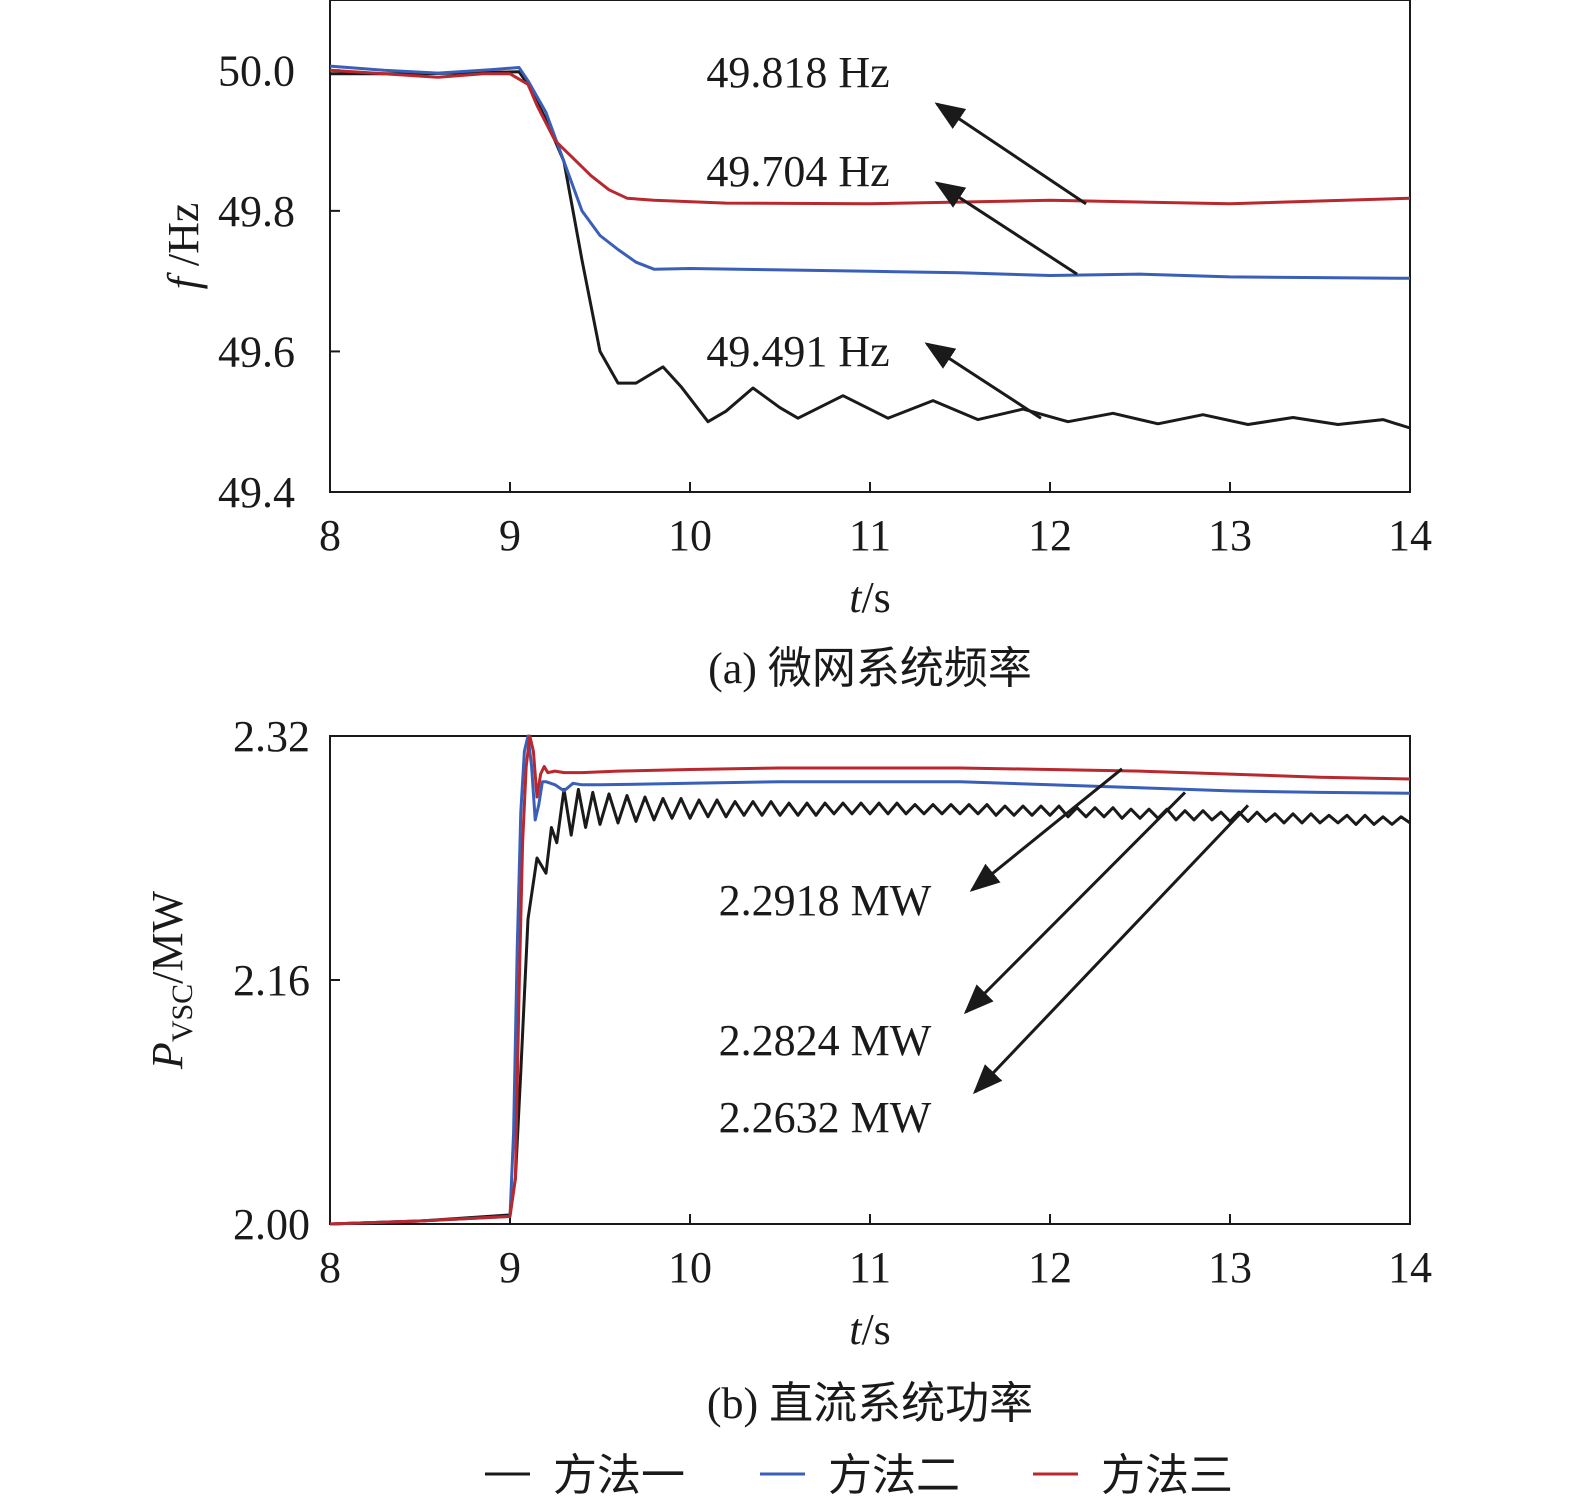 Image resolution: width=1575 pixels, height=1505 pixels. I want to click on y-tick-label: 49.6, so click(256, 351).